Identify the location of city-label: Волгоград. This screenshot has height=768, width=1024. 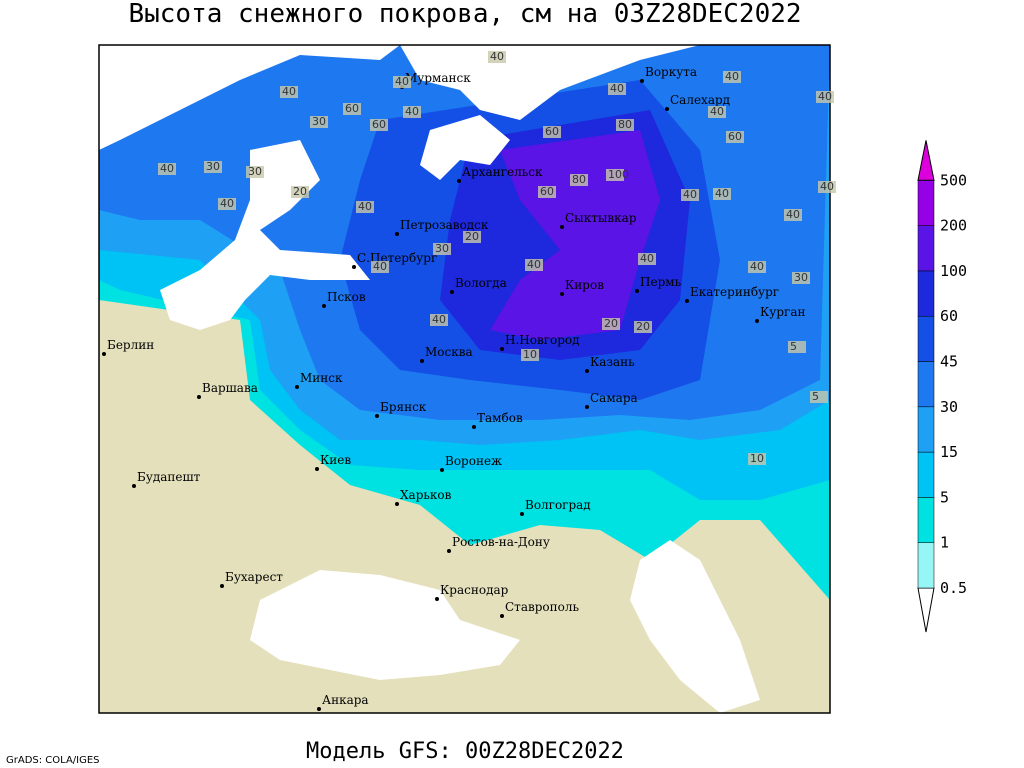
(558, 505).